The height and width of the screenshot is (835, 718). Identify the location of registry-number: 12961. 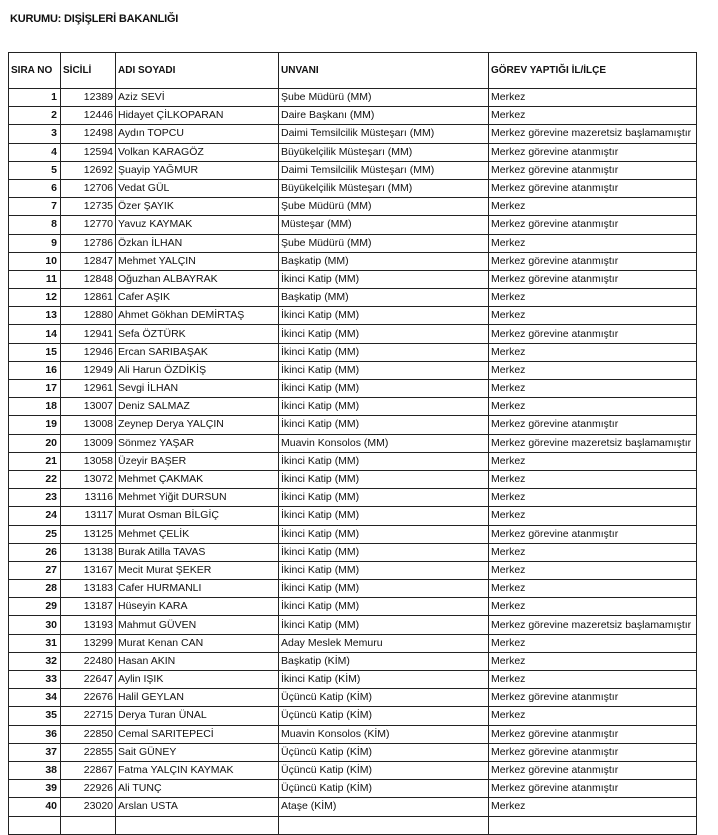
(88, 388).